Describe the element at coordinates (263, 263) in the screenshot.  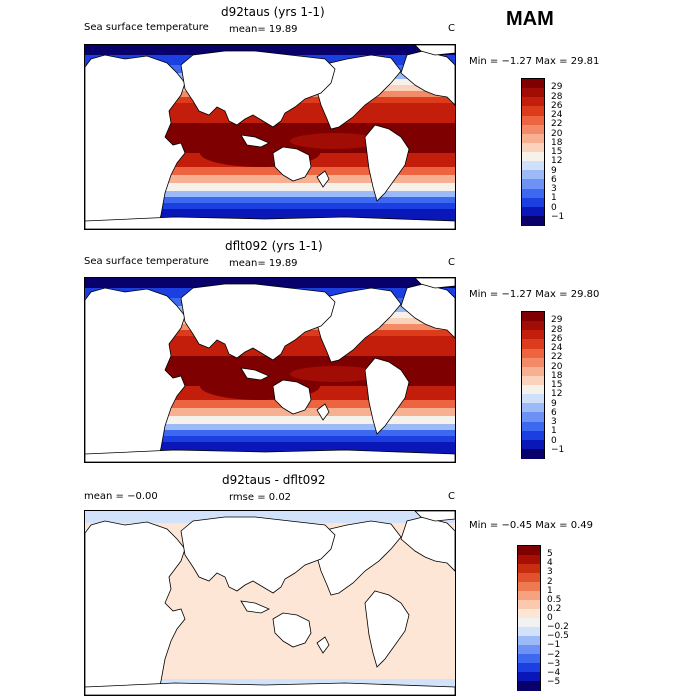
I see `panel-2-subtitle-mid: mean= 19.89` at that location.